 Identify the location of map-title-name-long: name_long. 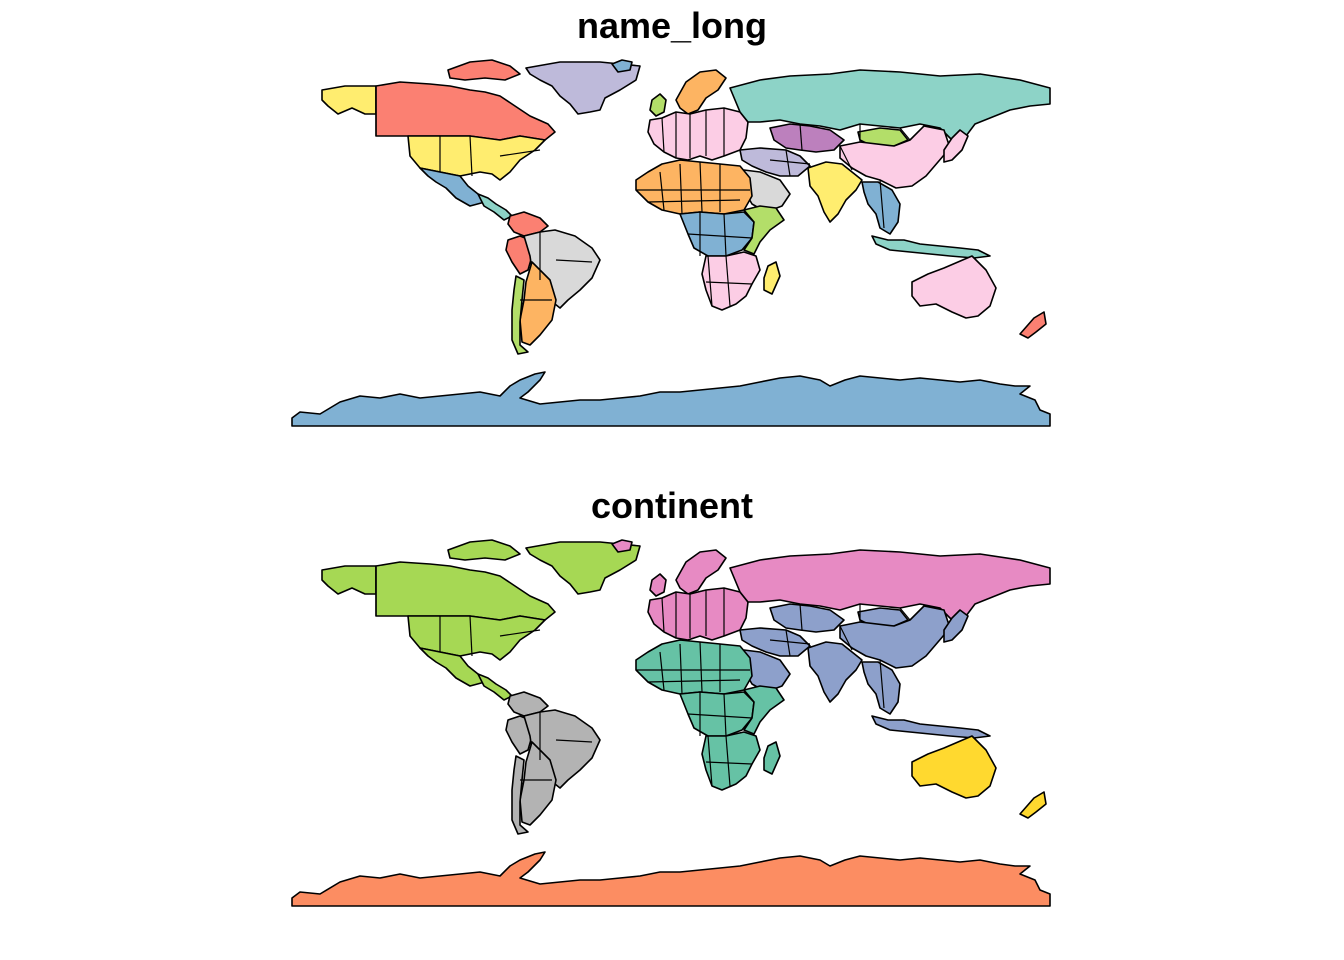
(672, 25).